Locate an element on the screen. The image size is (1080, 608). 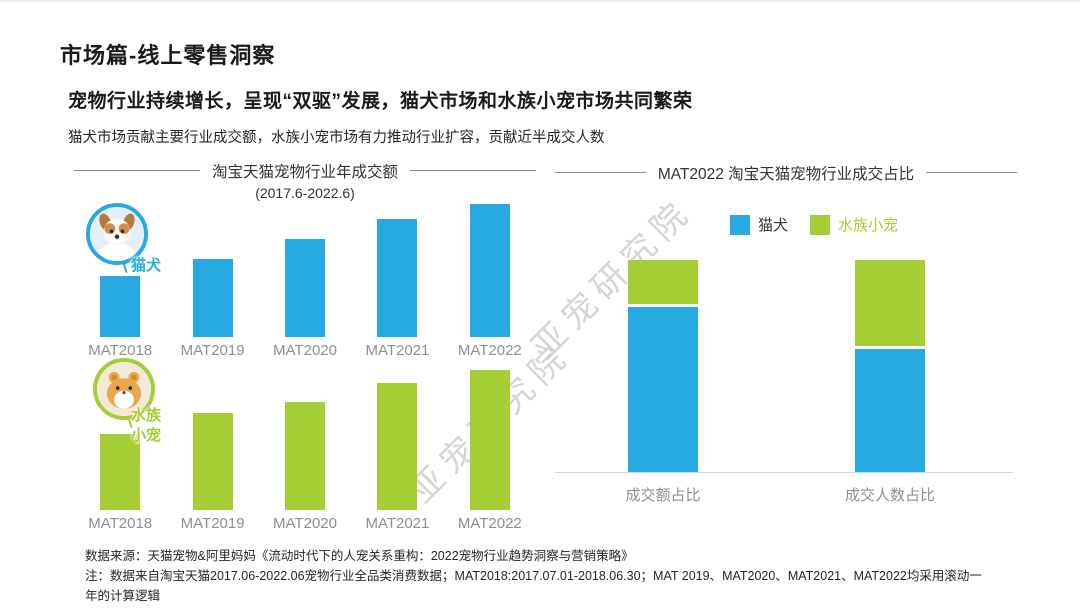
x-axis-line is located at coordinates (784, 472).